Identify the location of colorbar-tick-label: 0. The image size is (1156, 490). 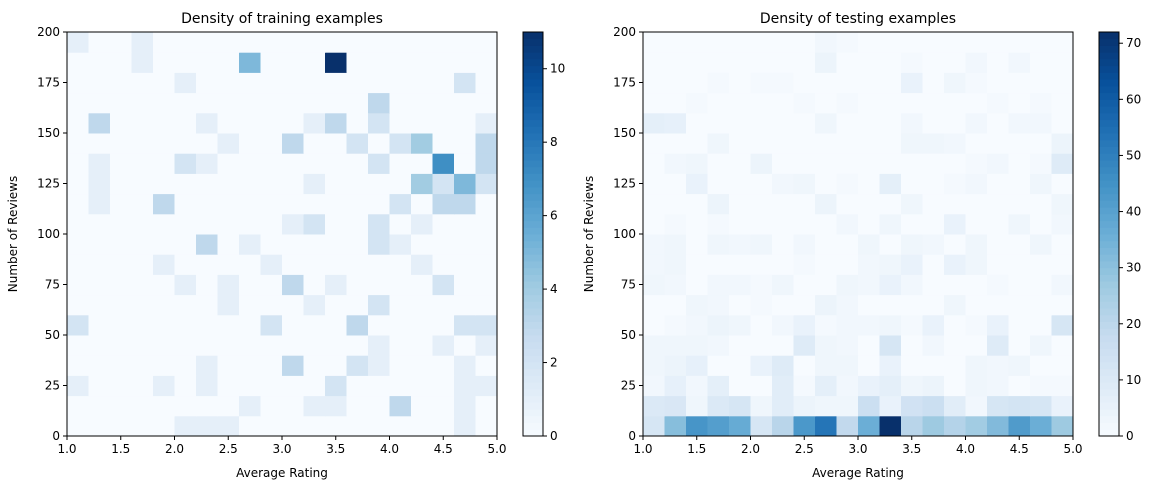
(554, 436).